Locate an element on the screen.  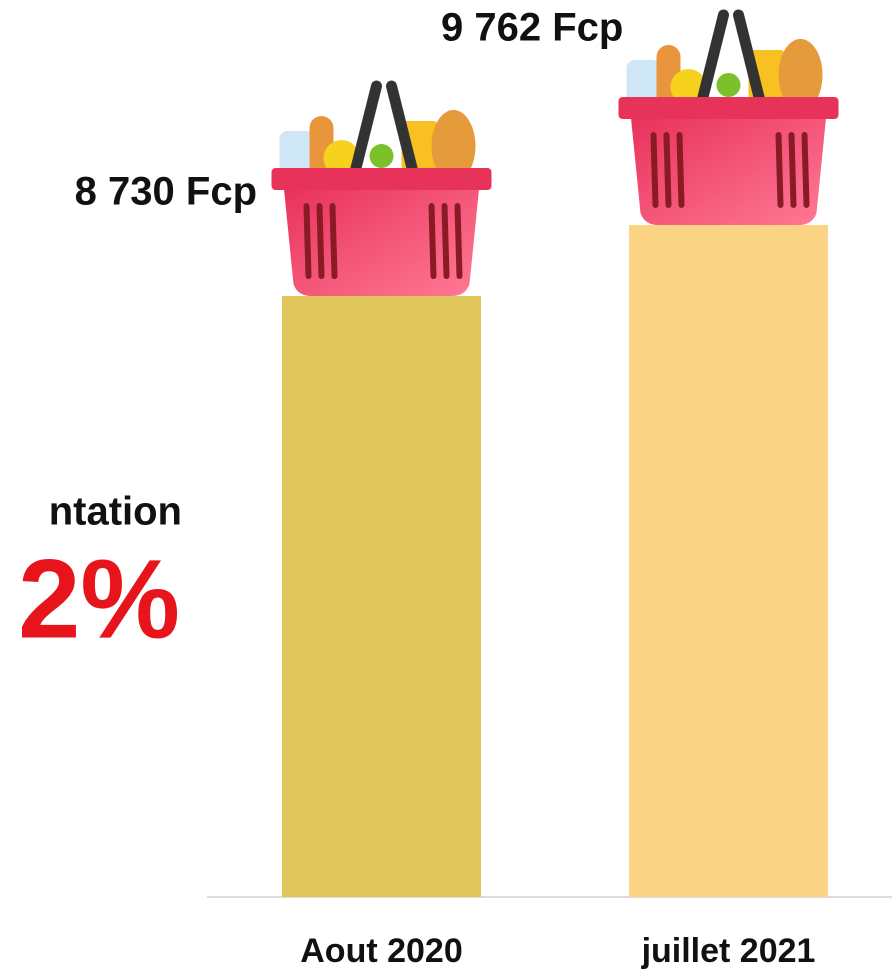
value-label: 8 730 Fcp is located at coordinates (166, 192).